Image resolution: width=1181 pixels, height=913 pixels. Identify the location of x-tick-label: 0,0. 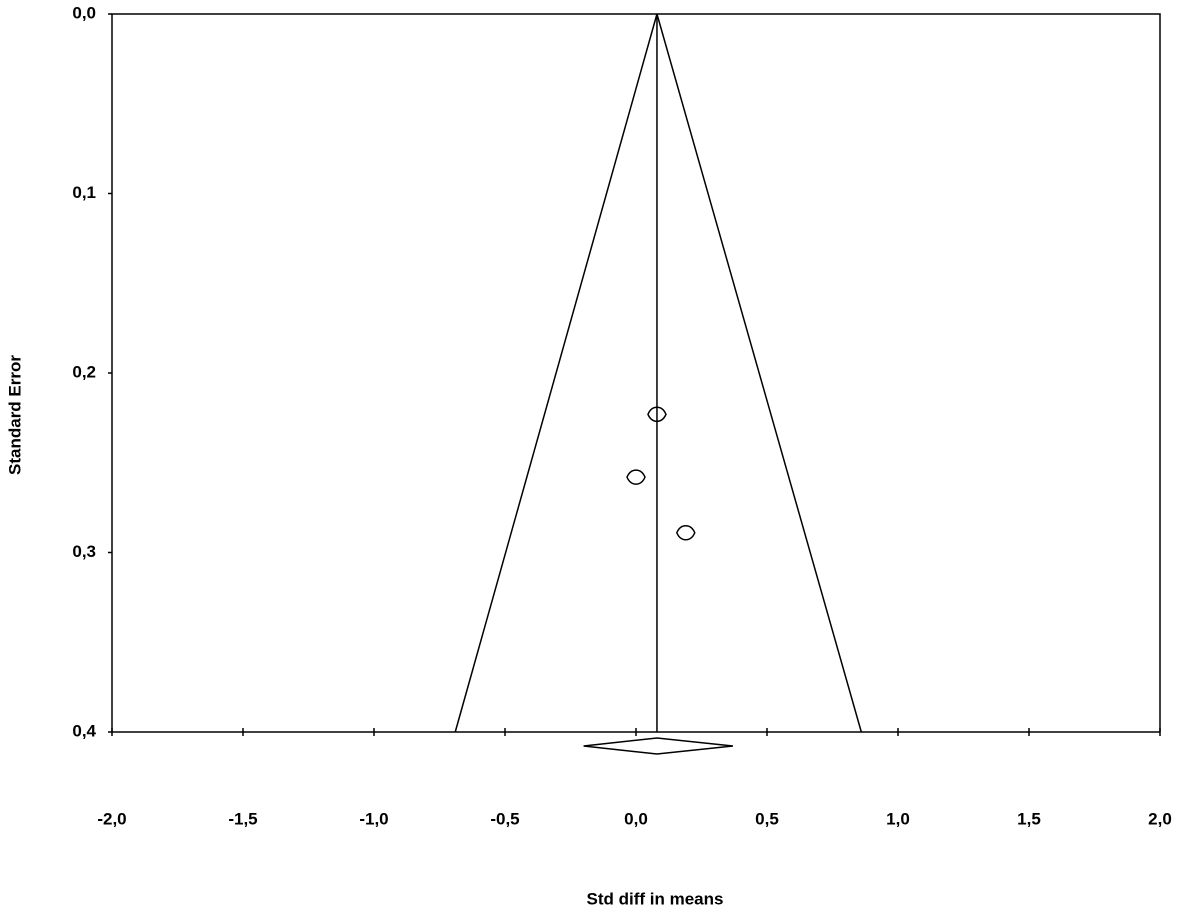
(636, 818).